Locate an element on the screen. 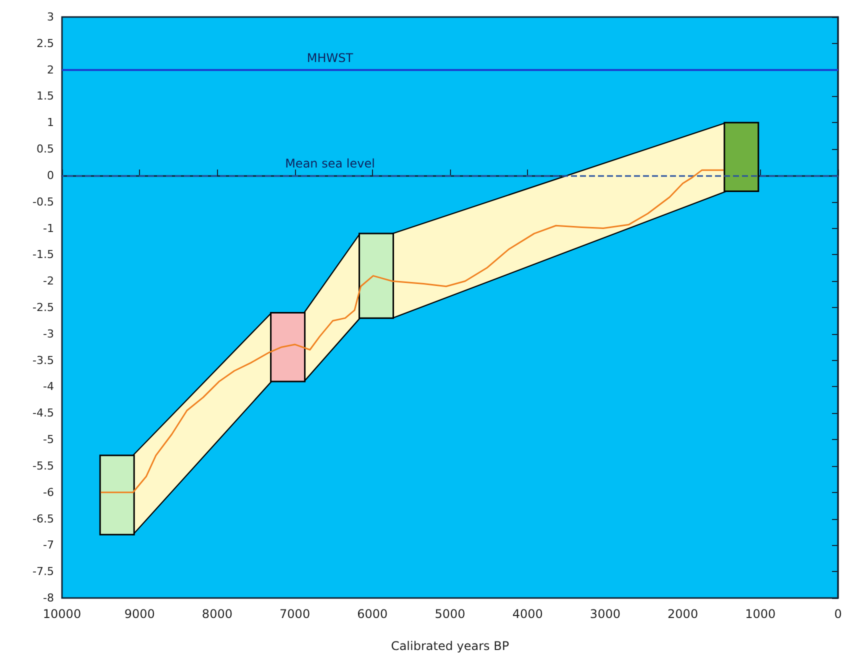 This screenshot has width=866, height=665. ref-line-label: Mean sea level is located at coordinates (330, 163).